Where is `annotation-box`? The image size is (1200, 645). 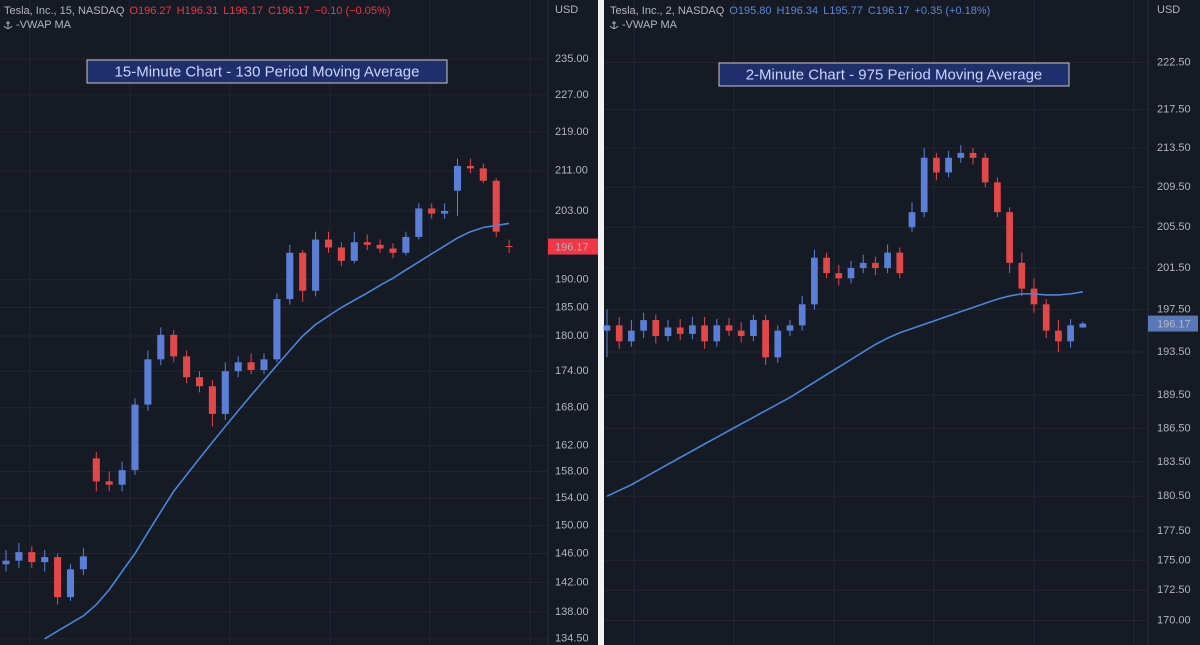 annotation-box is located at coordinates (267, 71).